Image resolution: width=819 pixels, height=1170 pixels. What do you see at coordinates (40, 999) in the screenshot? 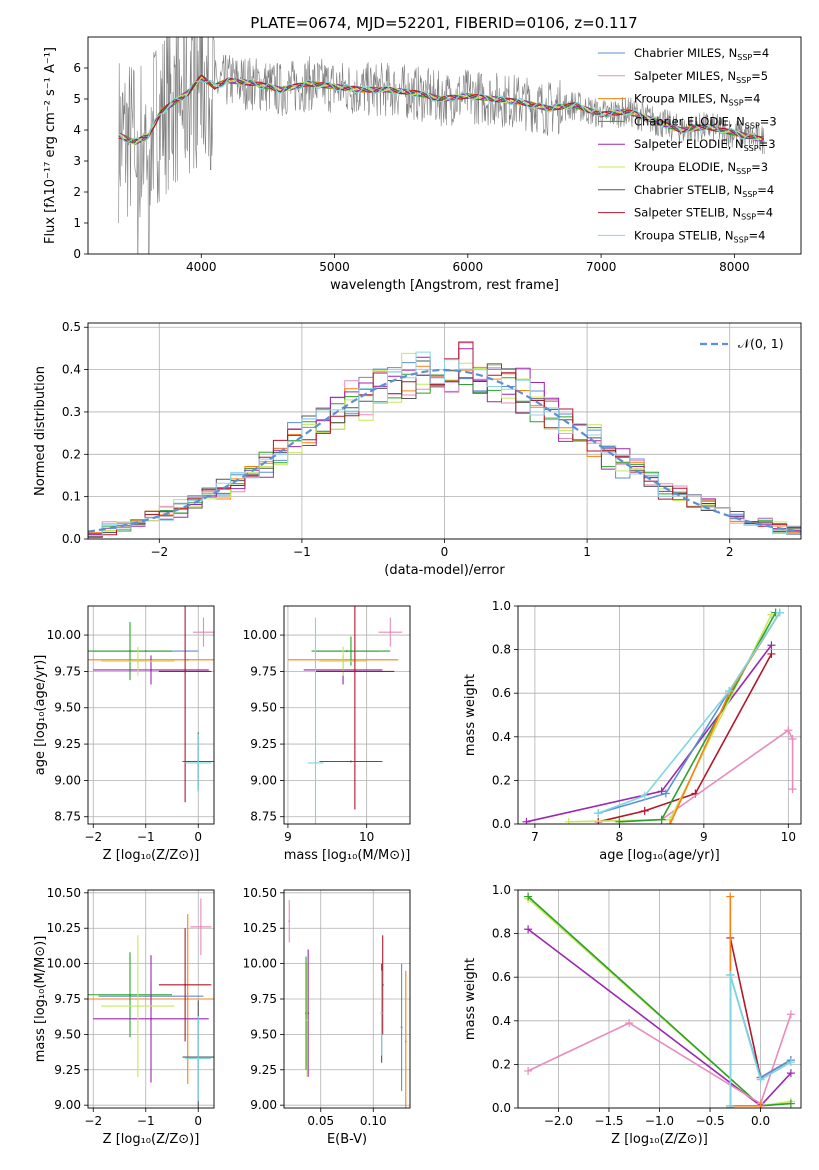
I see `y-axis-label: mass [log₁₀(M/M⊙)]` at bounding box center [40, 999].